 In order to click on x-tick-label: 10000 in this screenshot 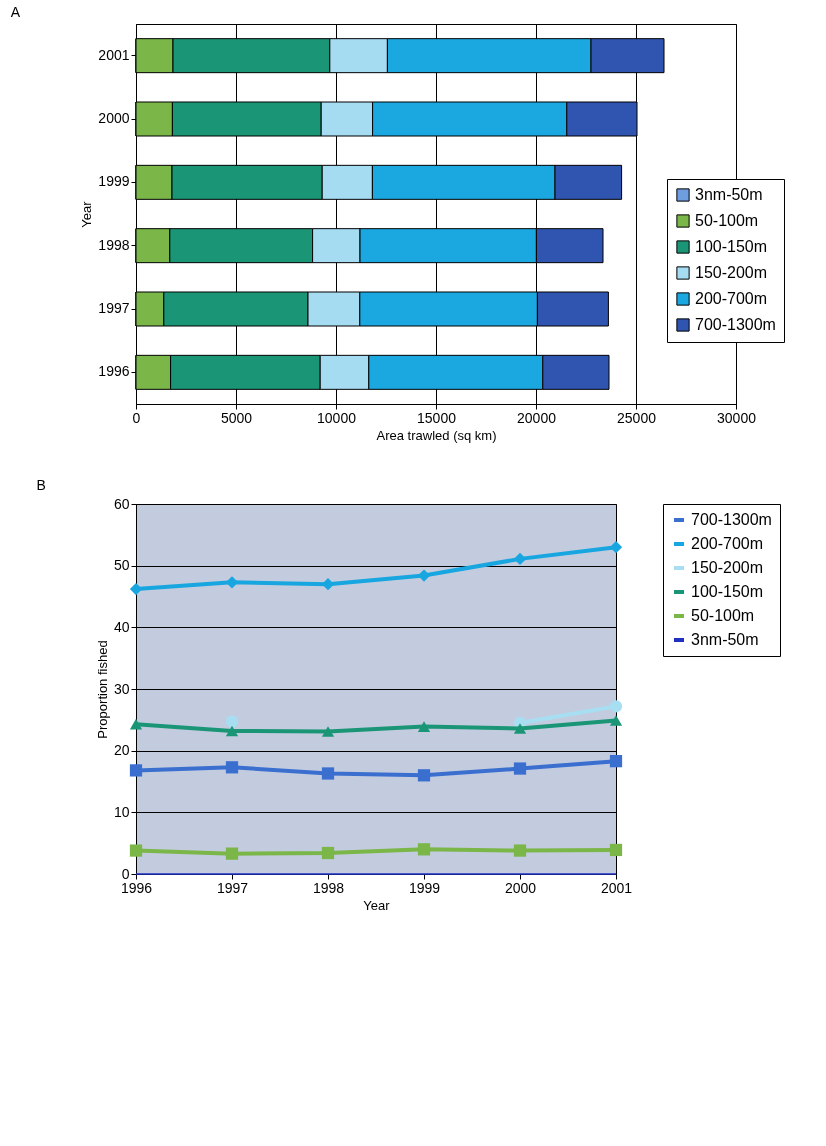, I will do `click(337, 417)`.